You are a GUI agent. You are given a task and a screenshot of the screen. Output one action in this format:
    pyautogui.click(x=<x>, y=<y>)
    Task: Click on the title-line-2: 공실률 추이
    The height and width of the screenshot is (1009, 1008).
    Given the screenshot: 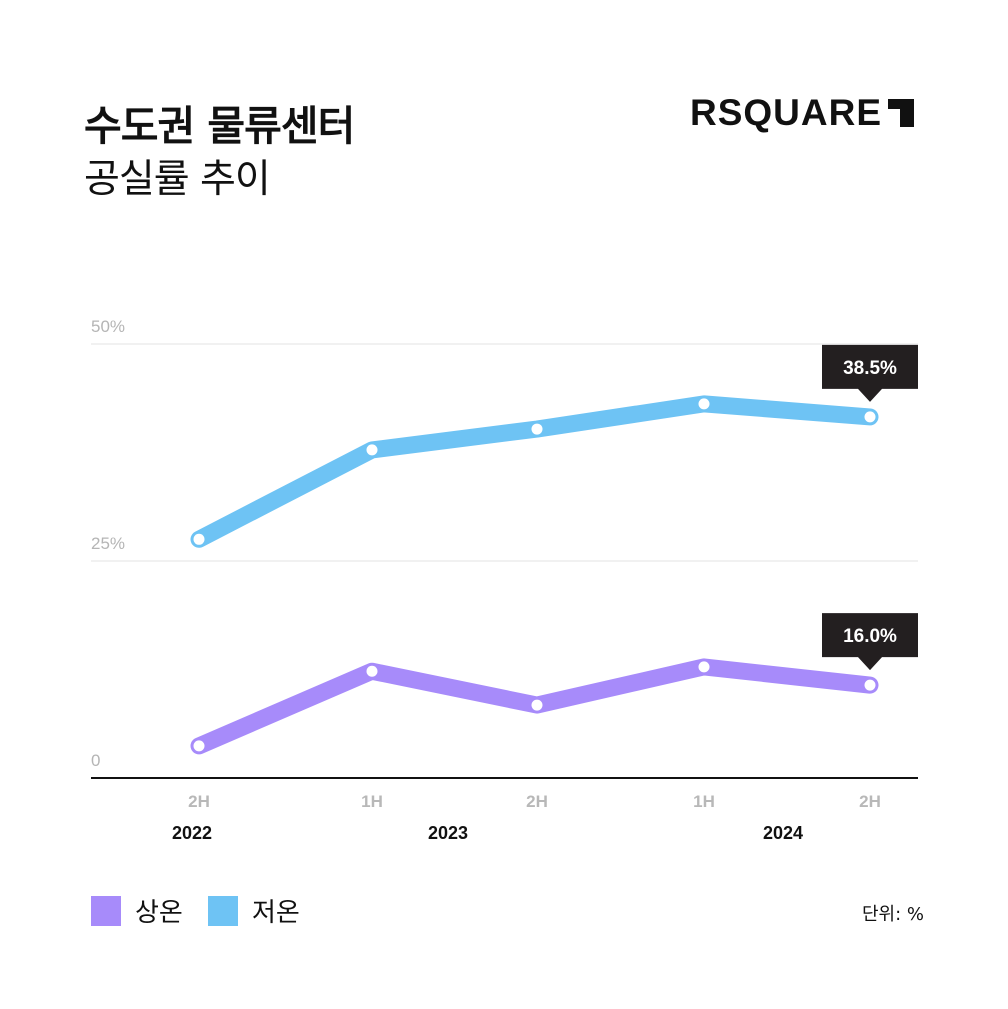 What is the action you would take?
    pyautogui.click(x=177, y=179)
    